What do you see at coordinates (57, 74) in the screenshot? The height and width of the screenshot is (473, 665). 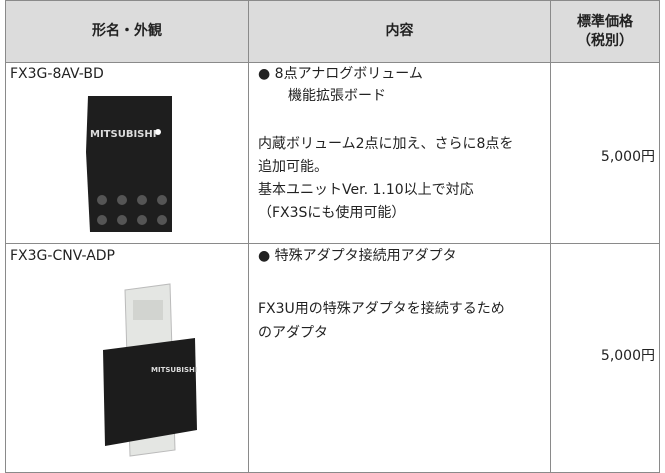 I see `model-name: FX3G-8AV-BD` at bounding box center [57, 74].